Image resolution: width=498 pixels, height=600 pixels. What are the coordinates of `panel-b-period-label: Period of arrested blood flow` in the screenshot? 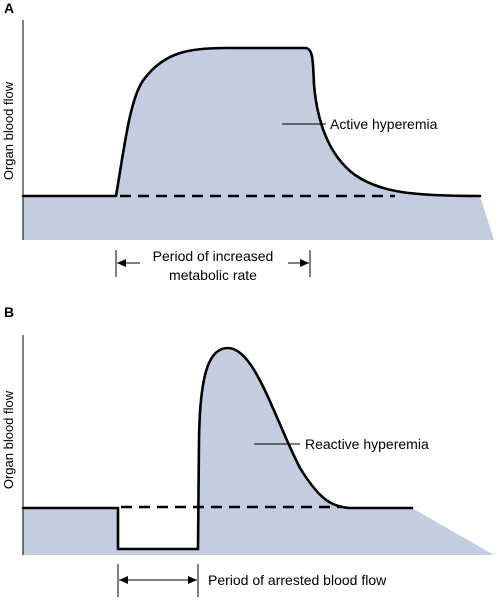 It's located at (297, 580).